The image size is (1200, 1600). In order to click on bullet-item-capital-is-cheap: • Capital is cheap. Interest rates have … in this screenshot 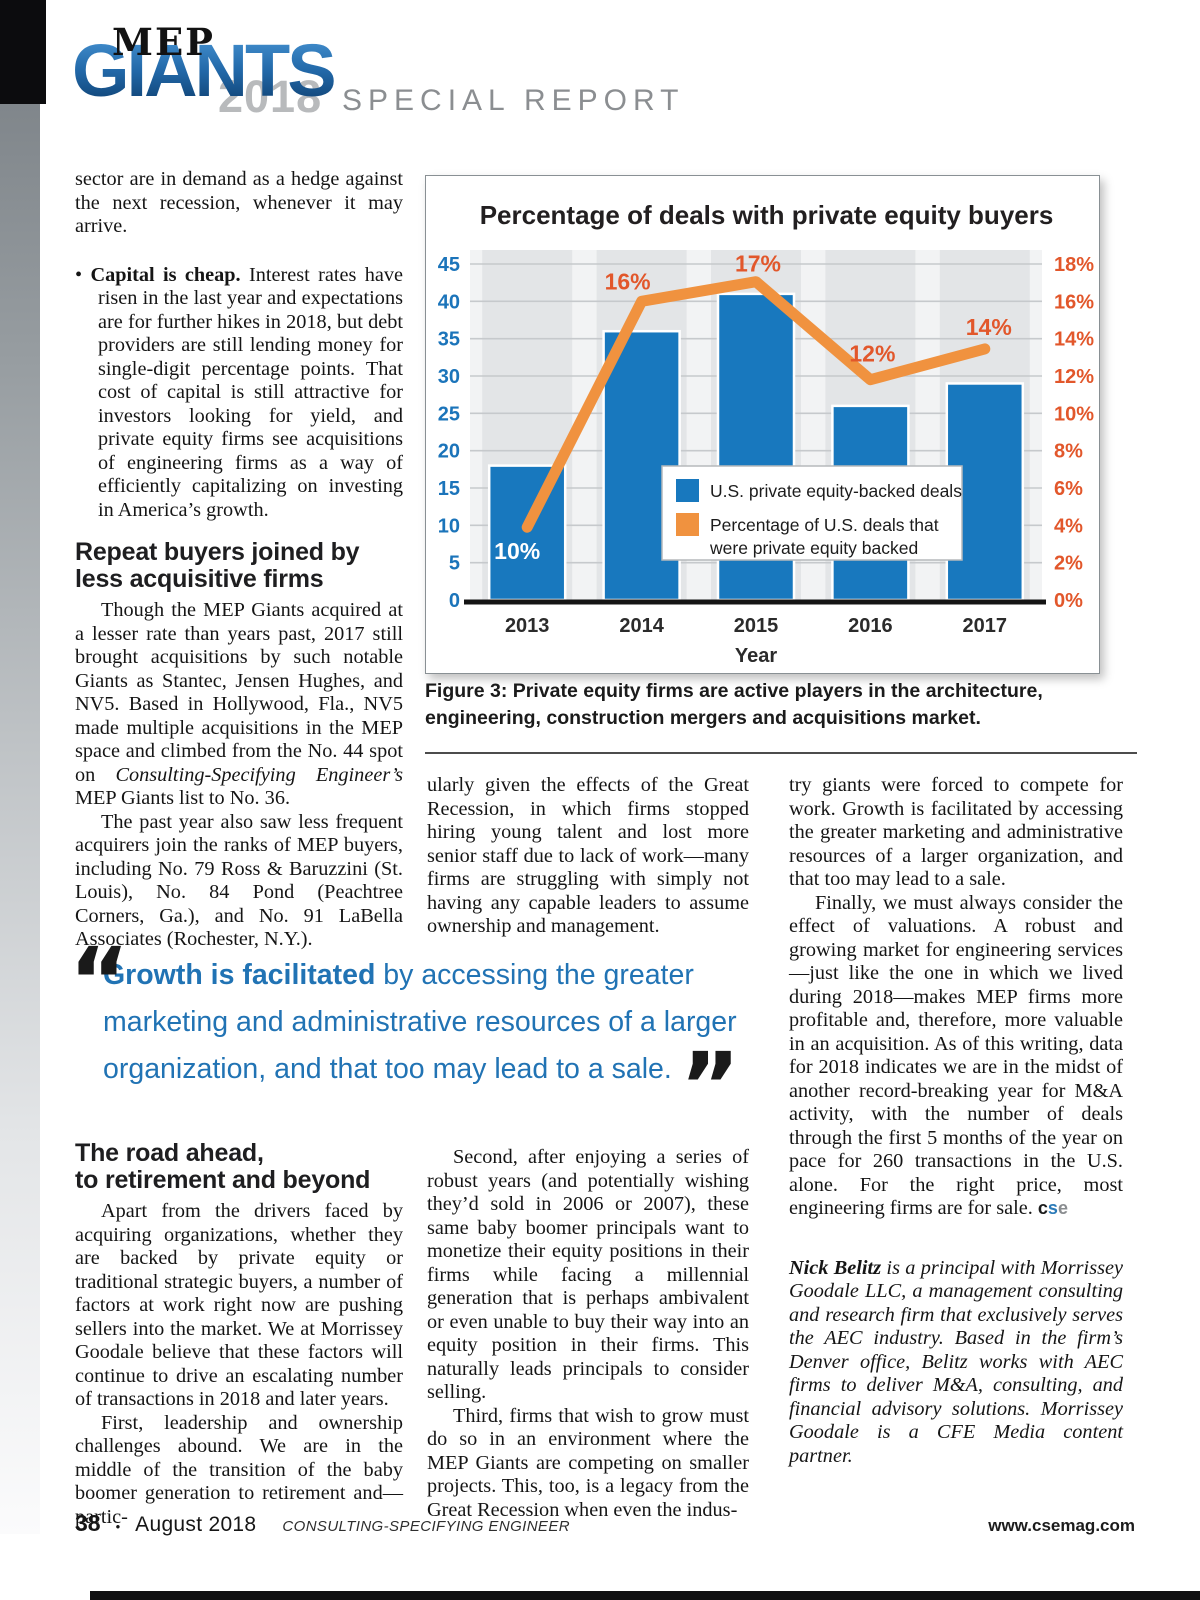, I will do `click(239, 392)`.